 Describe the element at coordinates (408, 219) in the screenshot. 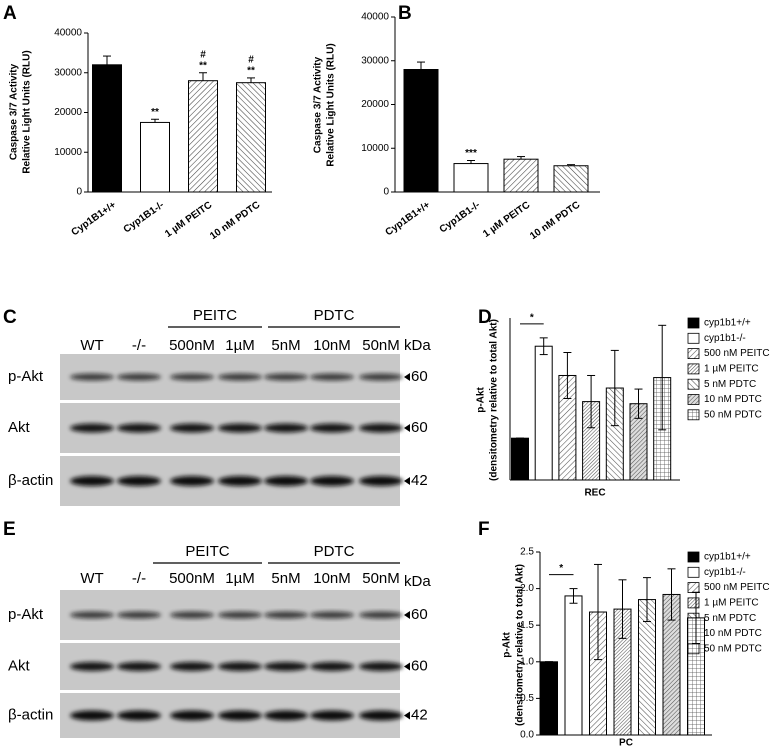

I see `x-tick-label: Cyp1B1+/+` at that location.